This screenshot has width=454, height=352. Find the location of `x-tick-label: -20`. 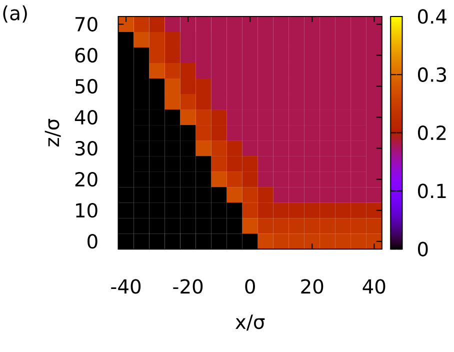

x-tick-label: -20 is located at coordinates (188, 286).